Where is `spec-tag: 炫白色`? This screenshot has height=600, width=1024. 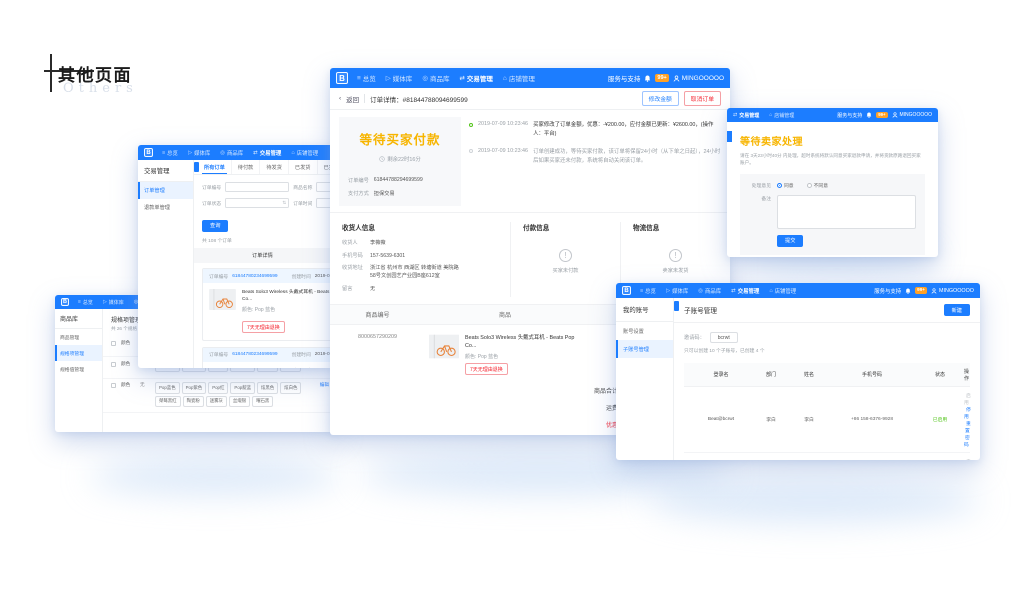 spec-tag: 炫白色 is located at coordinates (291, 388).